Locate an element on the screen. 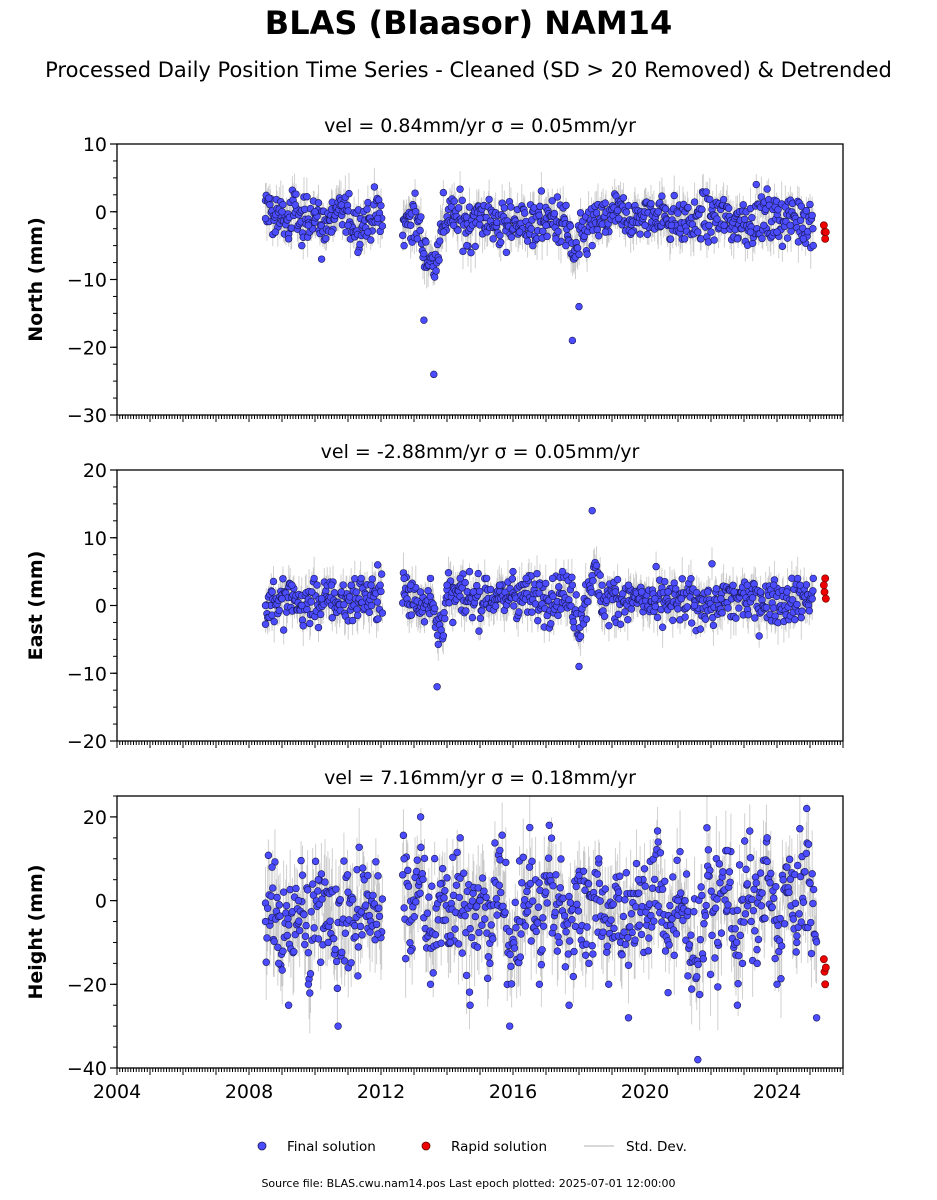 This screenshot has height=1200, width=937. panel-title: vel = -2.88mm/yr σ = 0.05mm/yr is located at coordinates (480, 452).